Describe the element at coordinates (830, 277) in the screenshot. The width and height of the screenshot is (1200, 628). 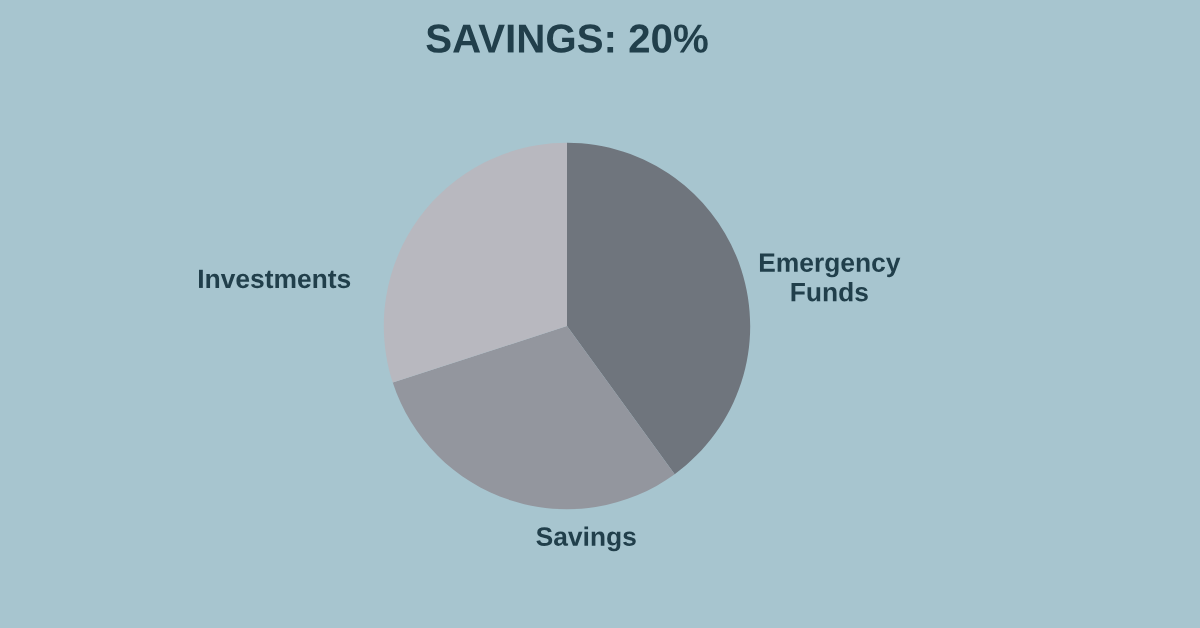
I see `slice-label: Emergency Funds` at that location.